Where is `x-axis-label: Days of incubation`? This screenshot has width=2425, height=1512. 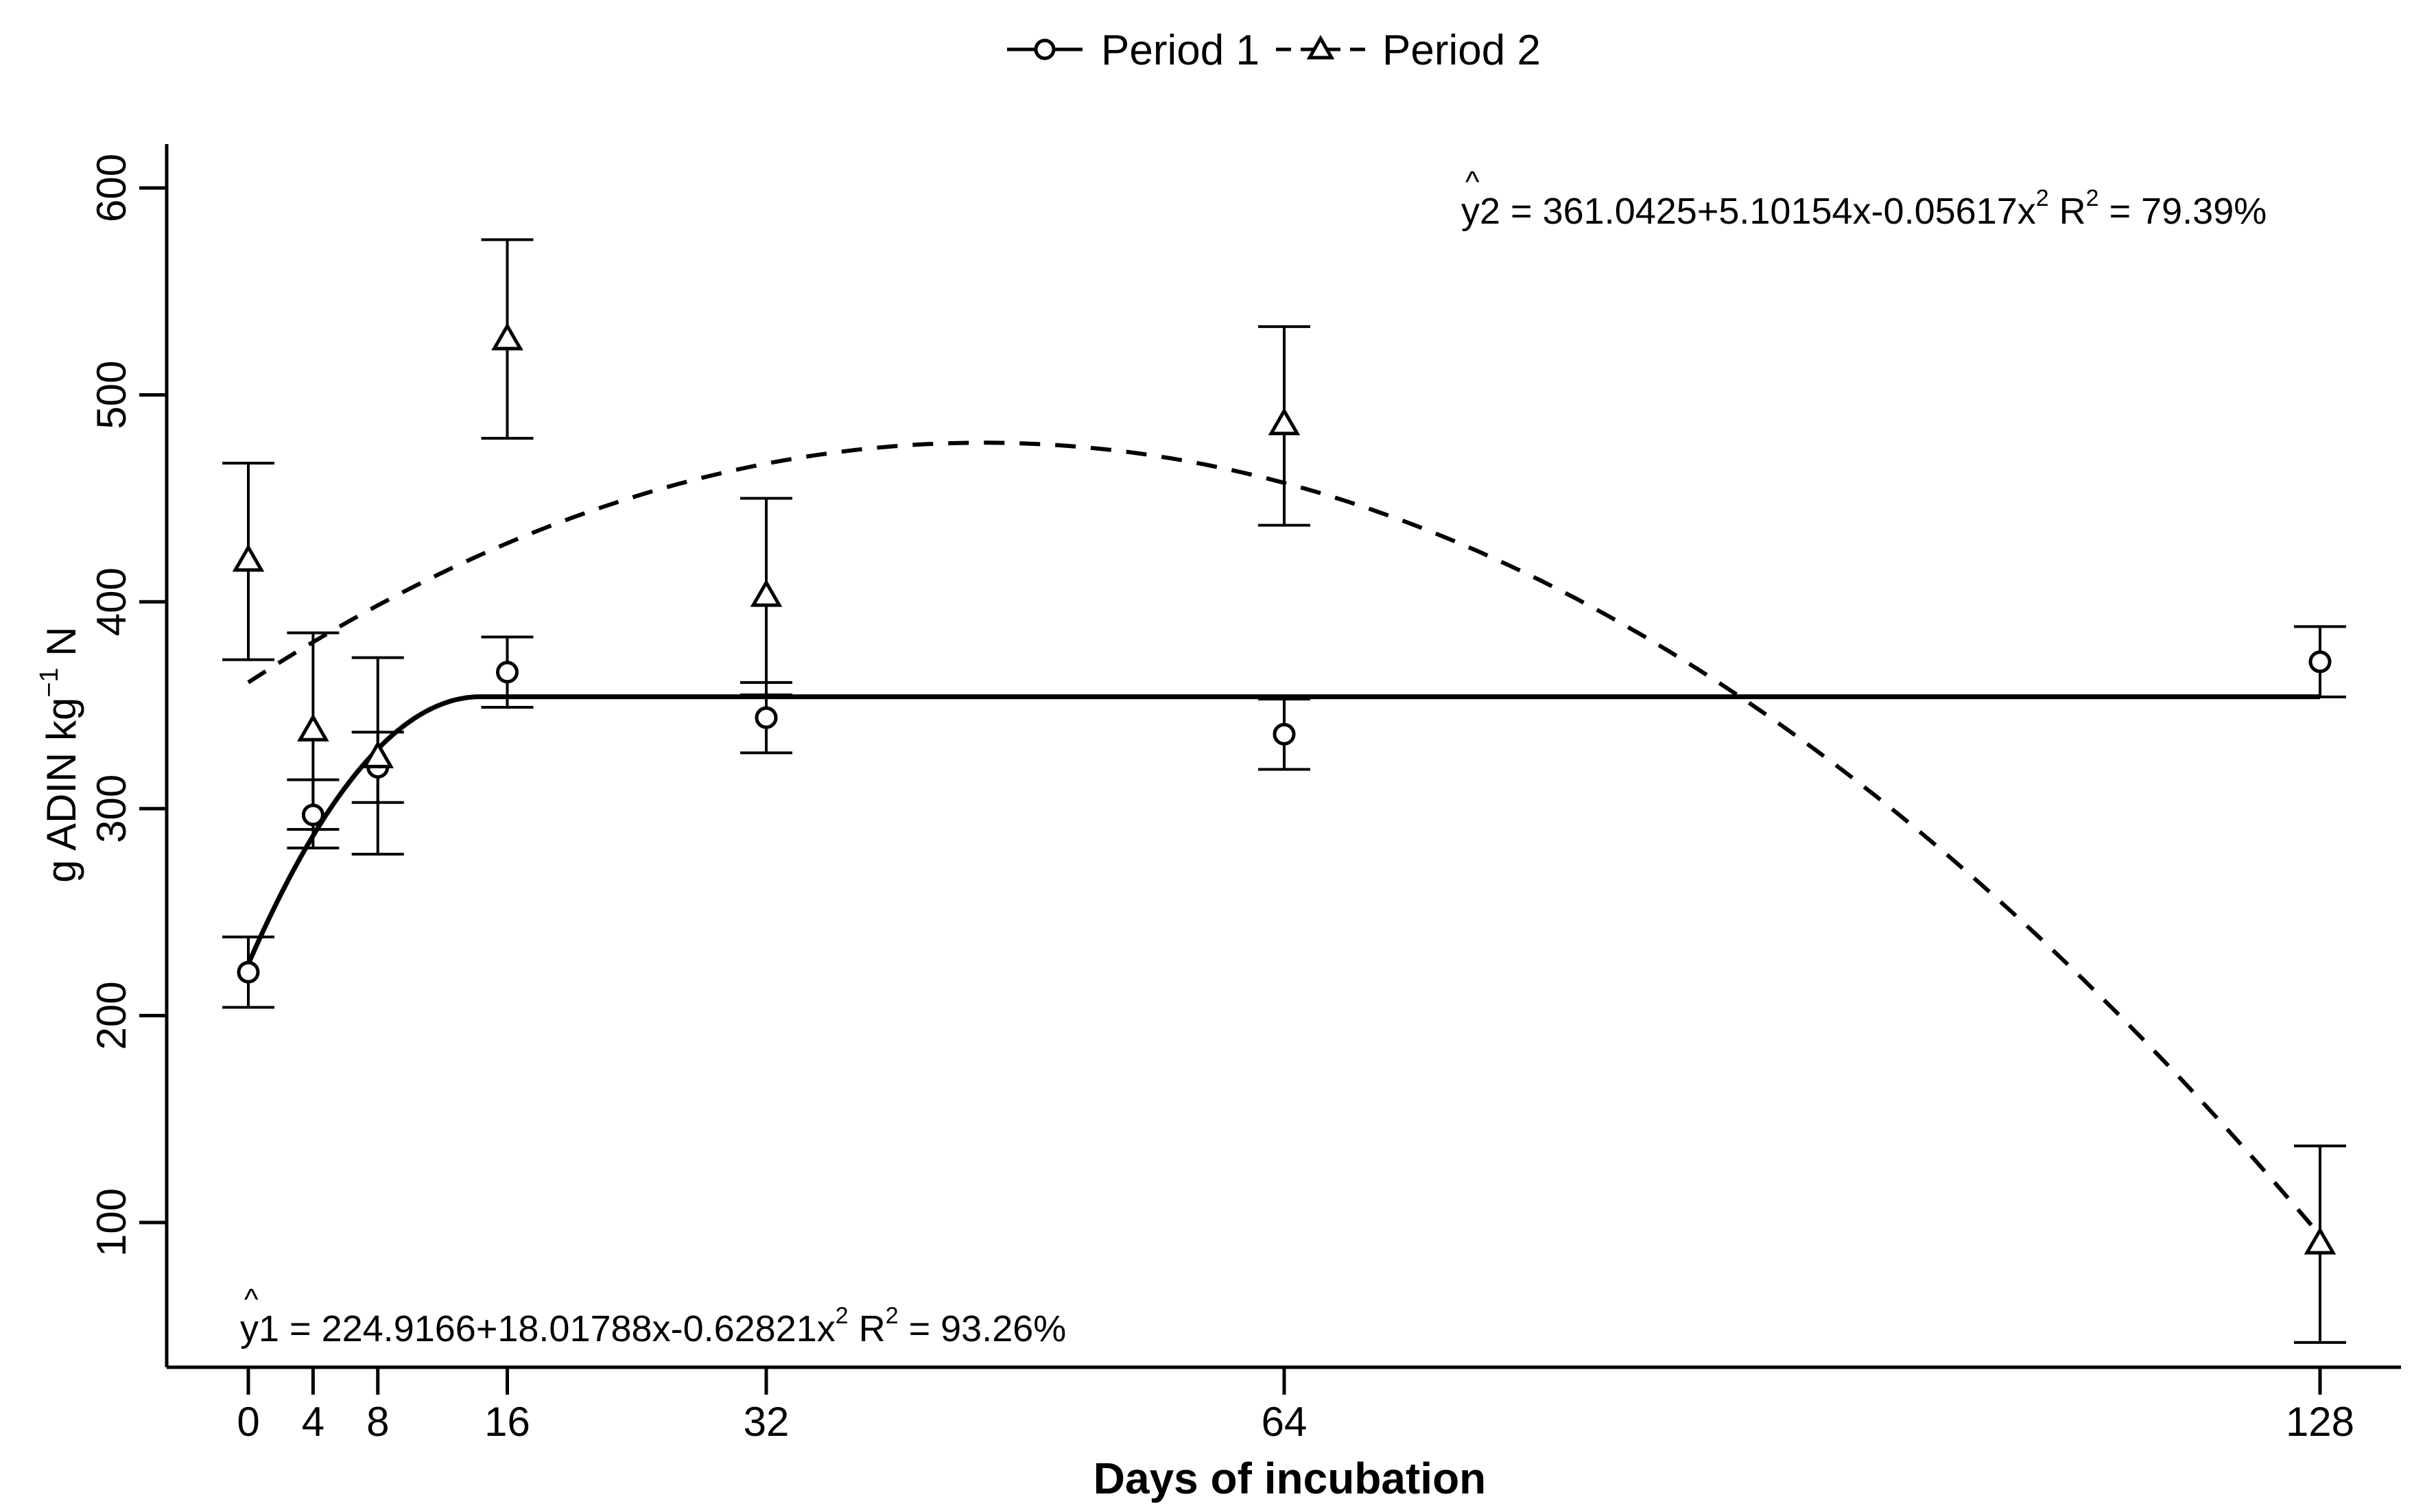
x-axis-label: Days of incubation is located at coordinates (1290, 1478).